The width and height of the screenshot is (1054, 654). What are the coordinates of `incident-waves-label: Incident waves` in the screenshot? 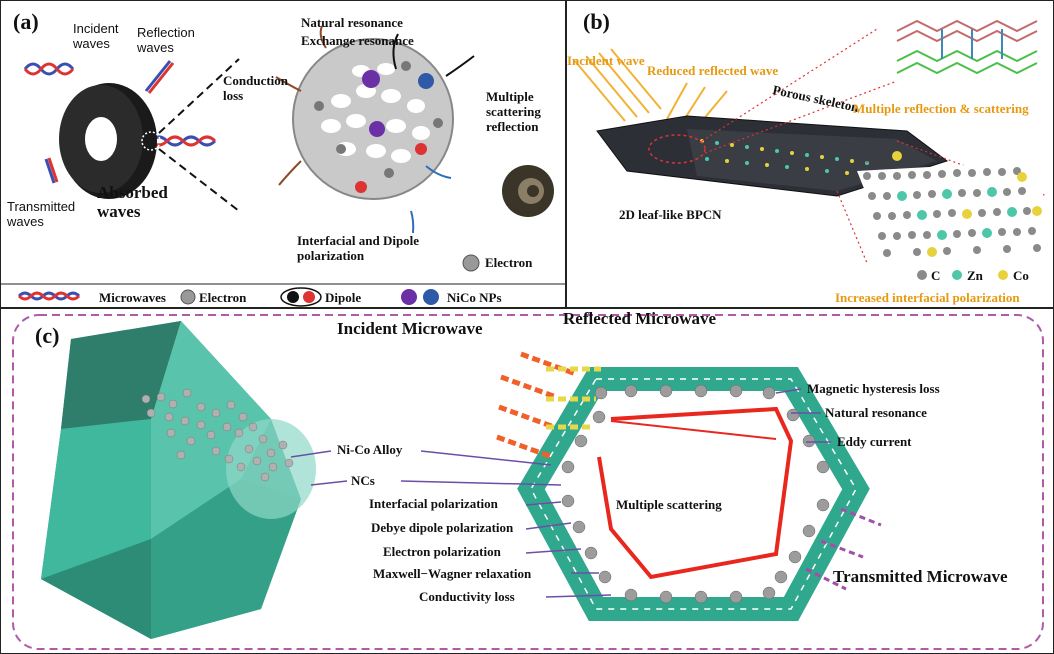 It's located at (96, 36).